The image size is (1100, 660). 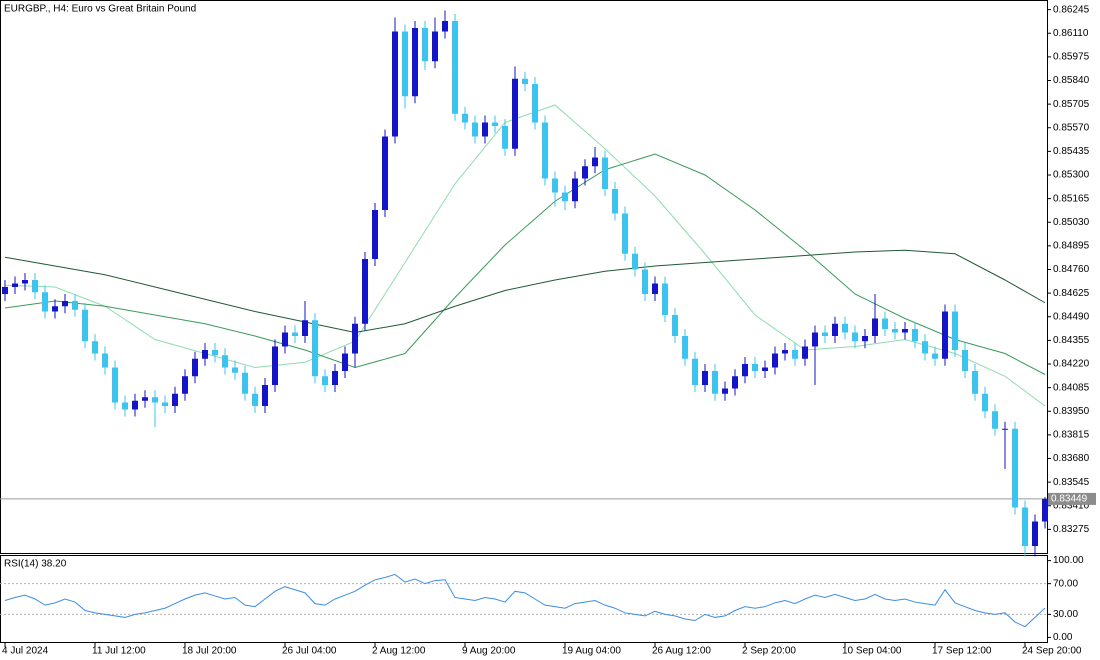 What do you see at coordinates (1071, 316) in the screenshot?
I see `y-tick-label: 0.84490` at bounding box center [1071, 316].